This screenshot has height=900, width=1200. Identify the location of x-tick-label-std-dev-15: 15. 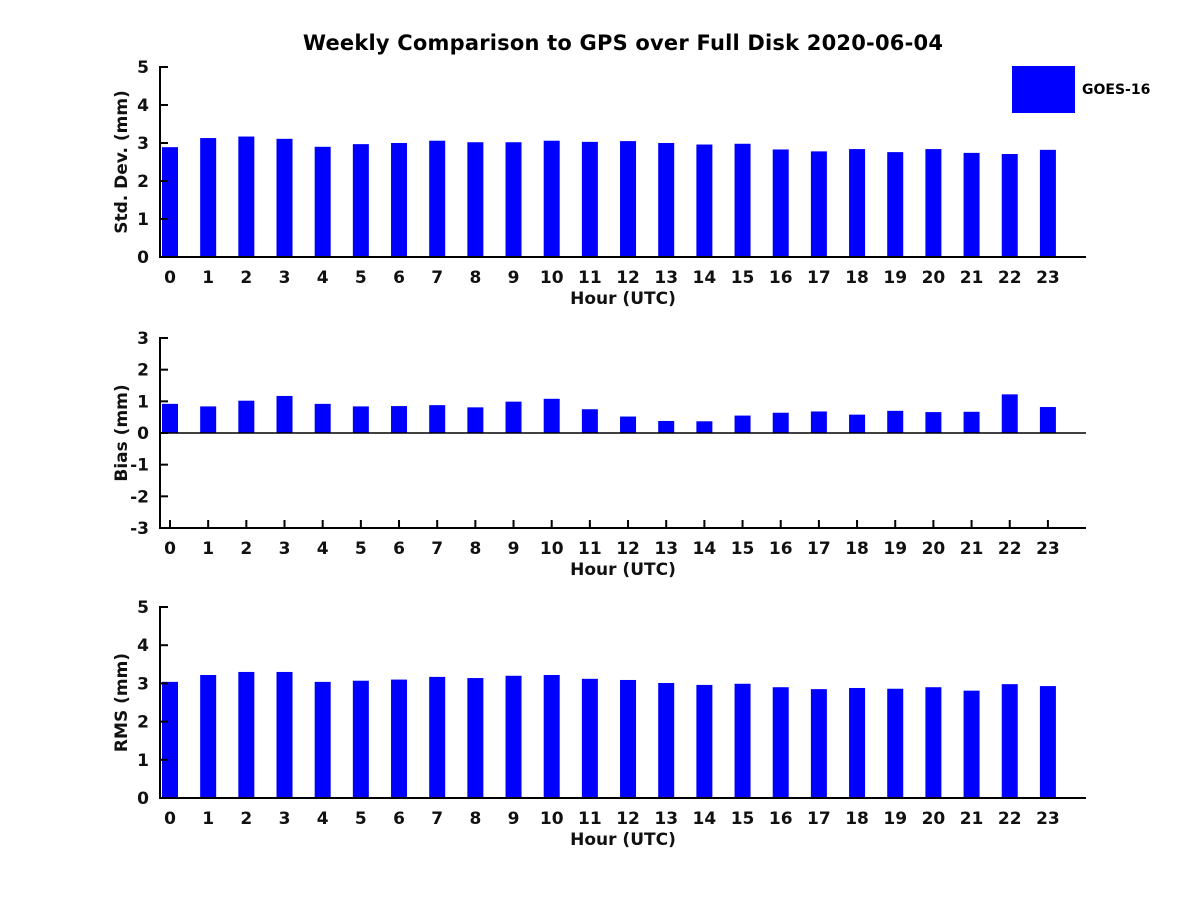
(743, 278).